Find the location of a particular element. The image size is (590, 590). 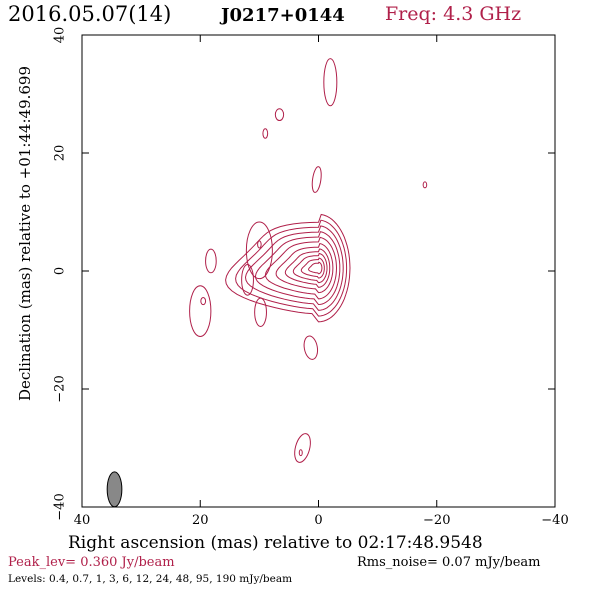

y-tick-label: 20 is located at coordinates (60, 153).